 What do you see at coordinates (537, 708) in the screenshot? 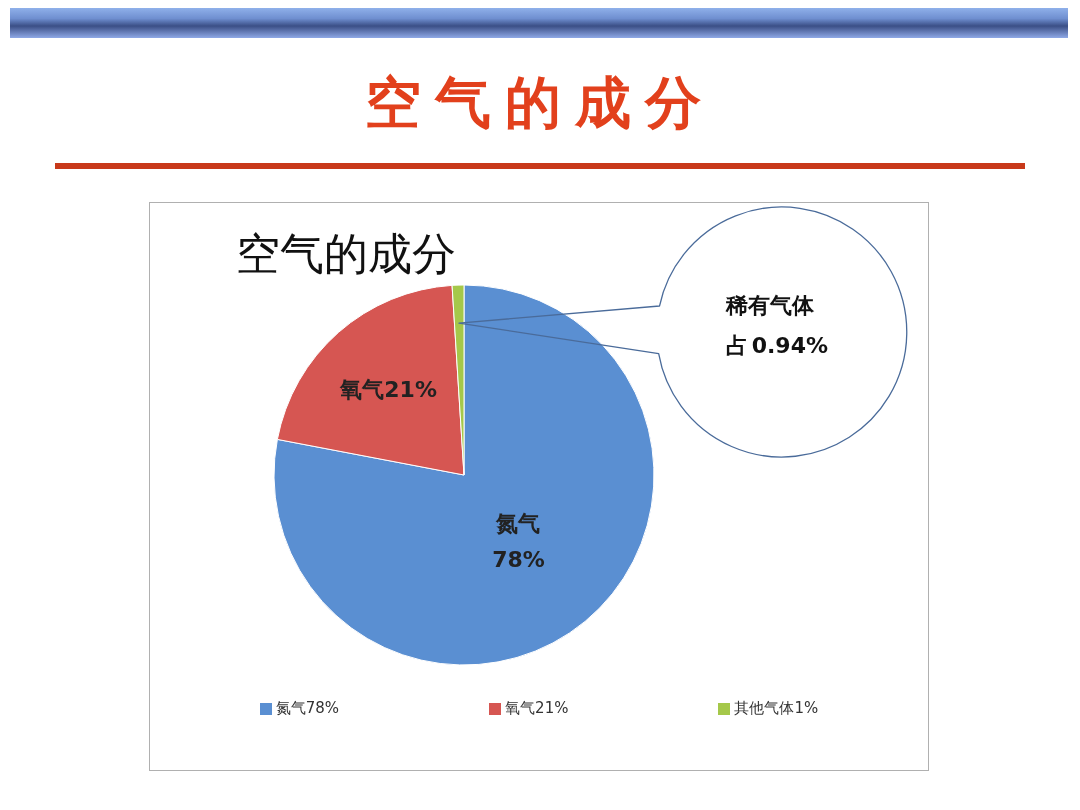
I see `legend-label: 氧气21%` at bounding box center [537, 708].